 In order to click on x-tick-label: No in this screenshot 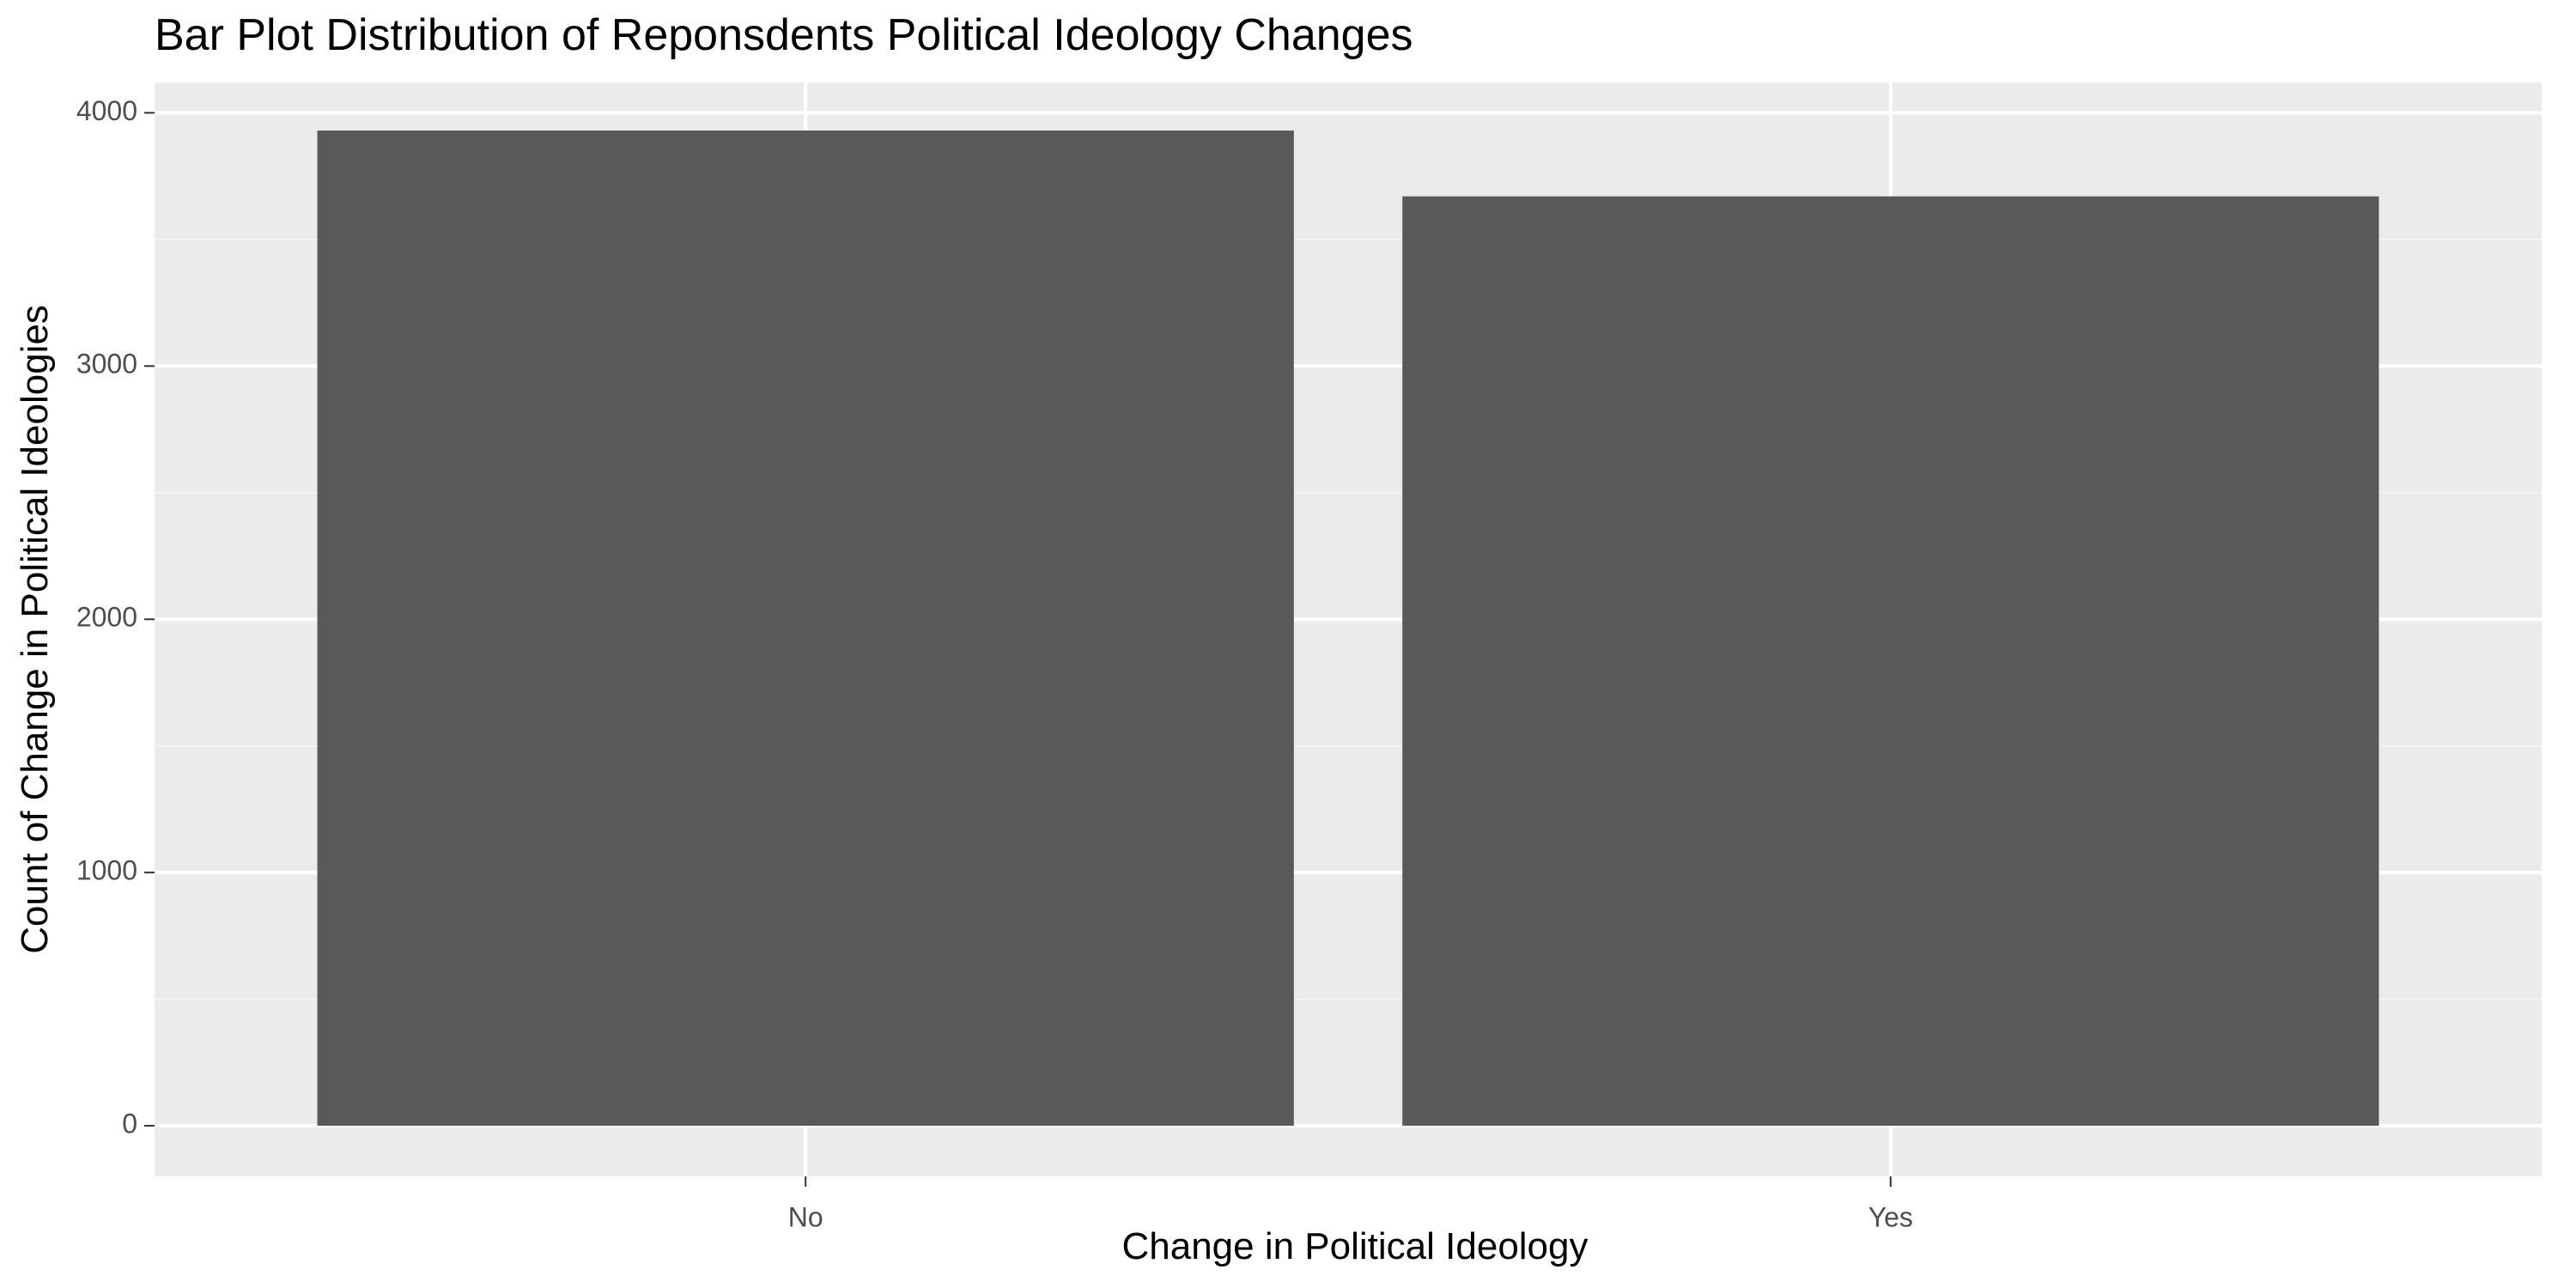, I will do `click(806, 1217)`.